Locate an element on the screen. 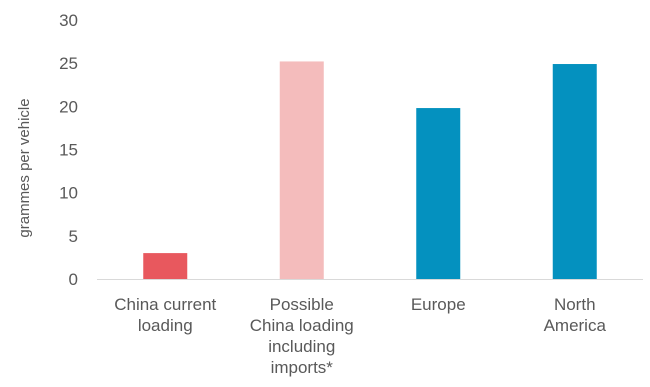 This screenshot has height=387, width=650. y-tick-label: 10 is located at coordinates (68, 193).